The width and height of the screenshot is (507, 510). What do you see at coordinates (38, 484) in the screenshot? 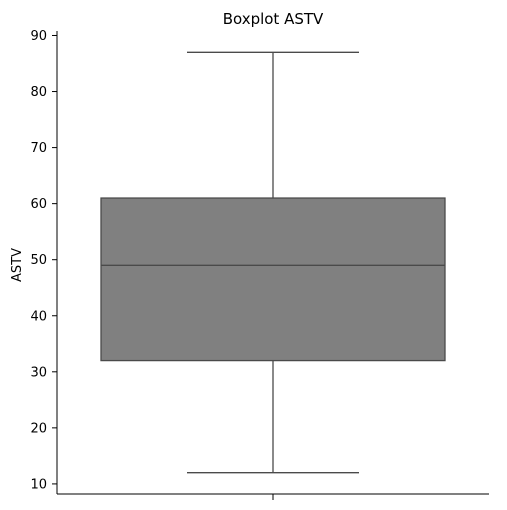
I see `y-tick-label-10: 10` at bounding box center [38, 484].